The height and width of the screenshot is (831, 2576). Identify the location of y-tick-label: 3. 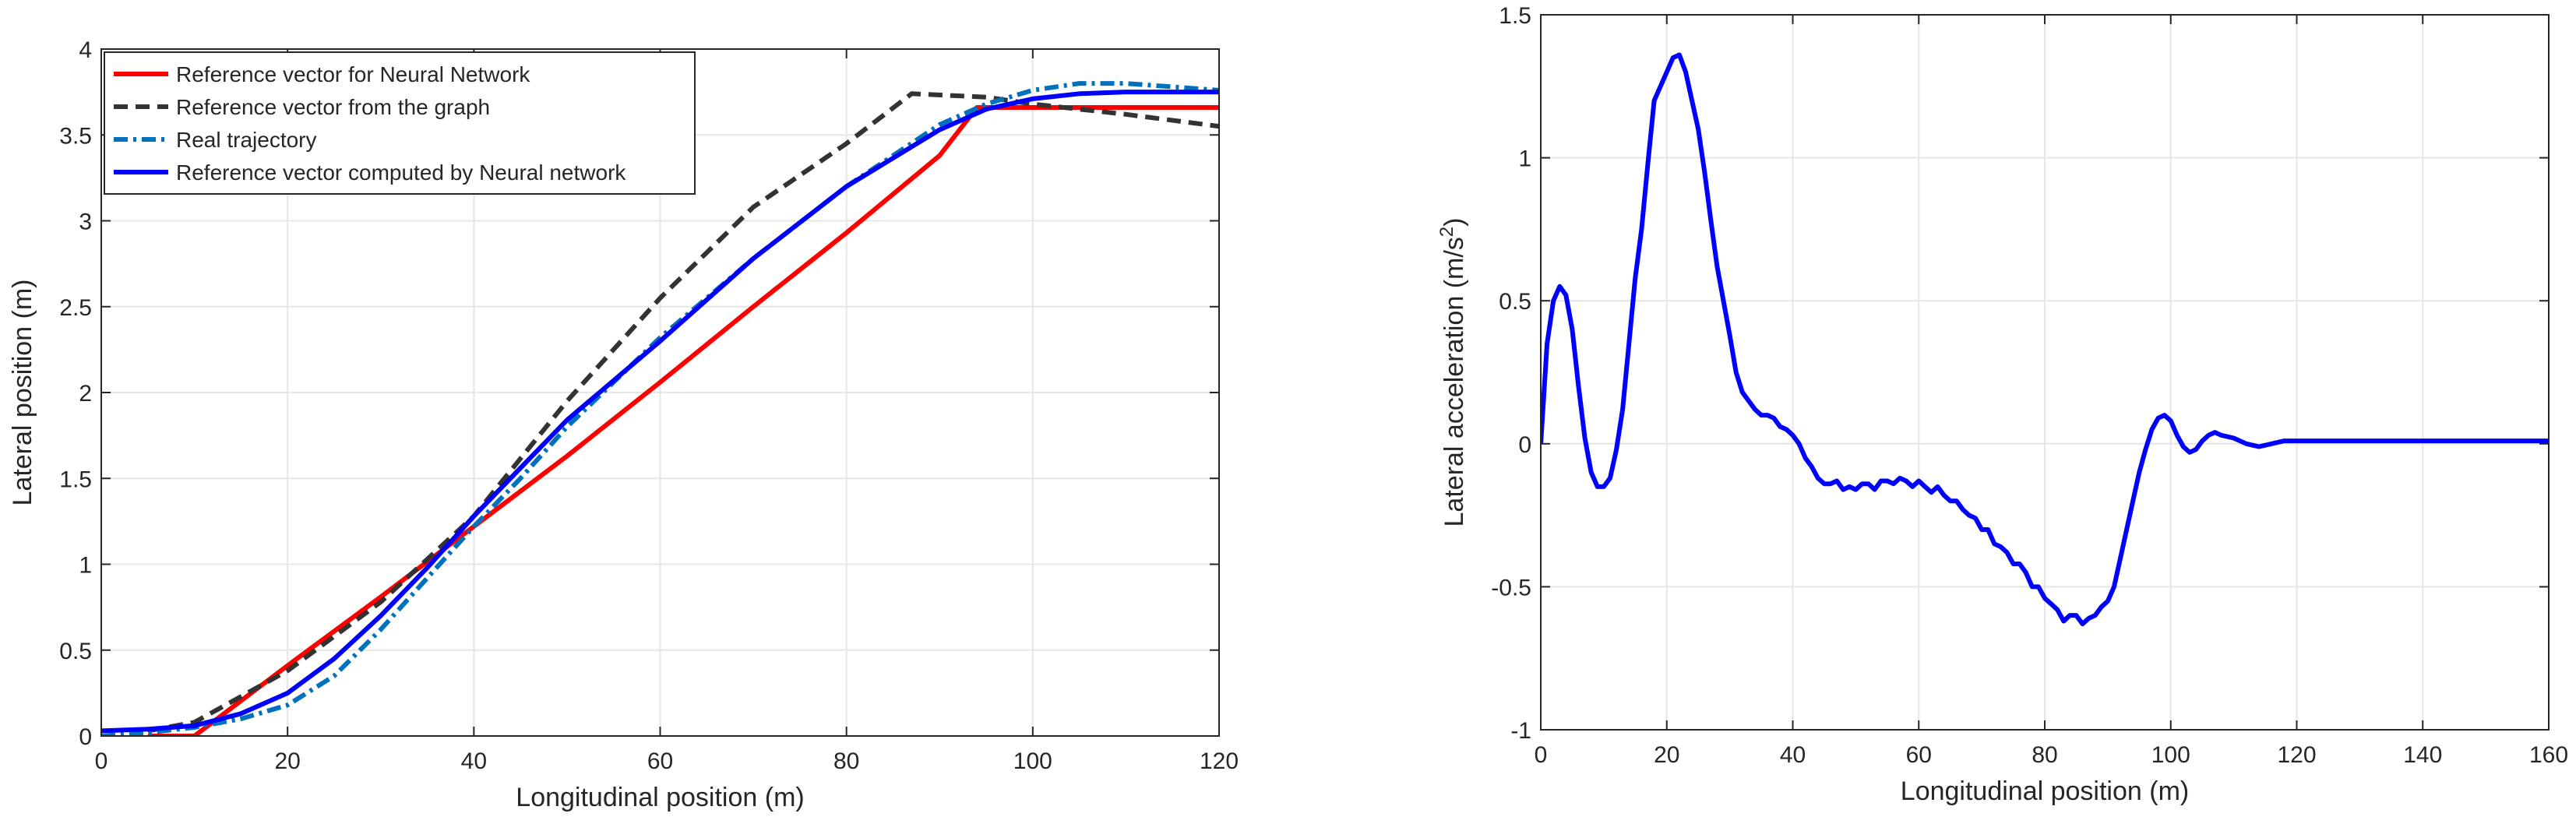
(85, 222).